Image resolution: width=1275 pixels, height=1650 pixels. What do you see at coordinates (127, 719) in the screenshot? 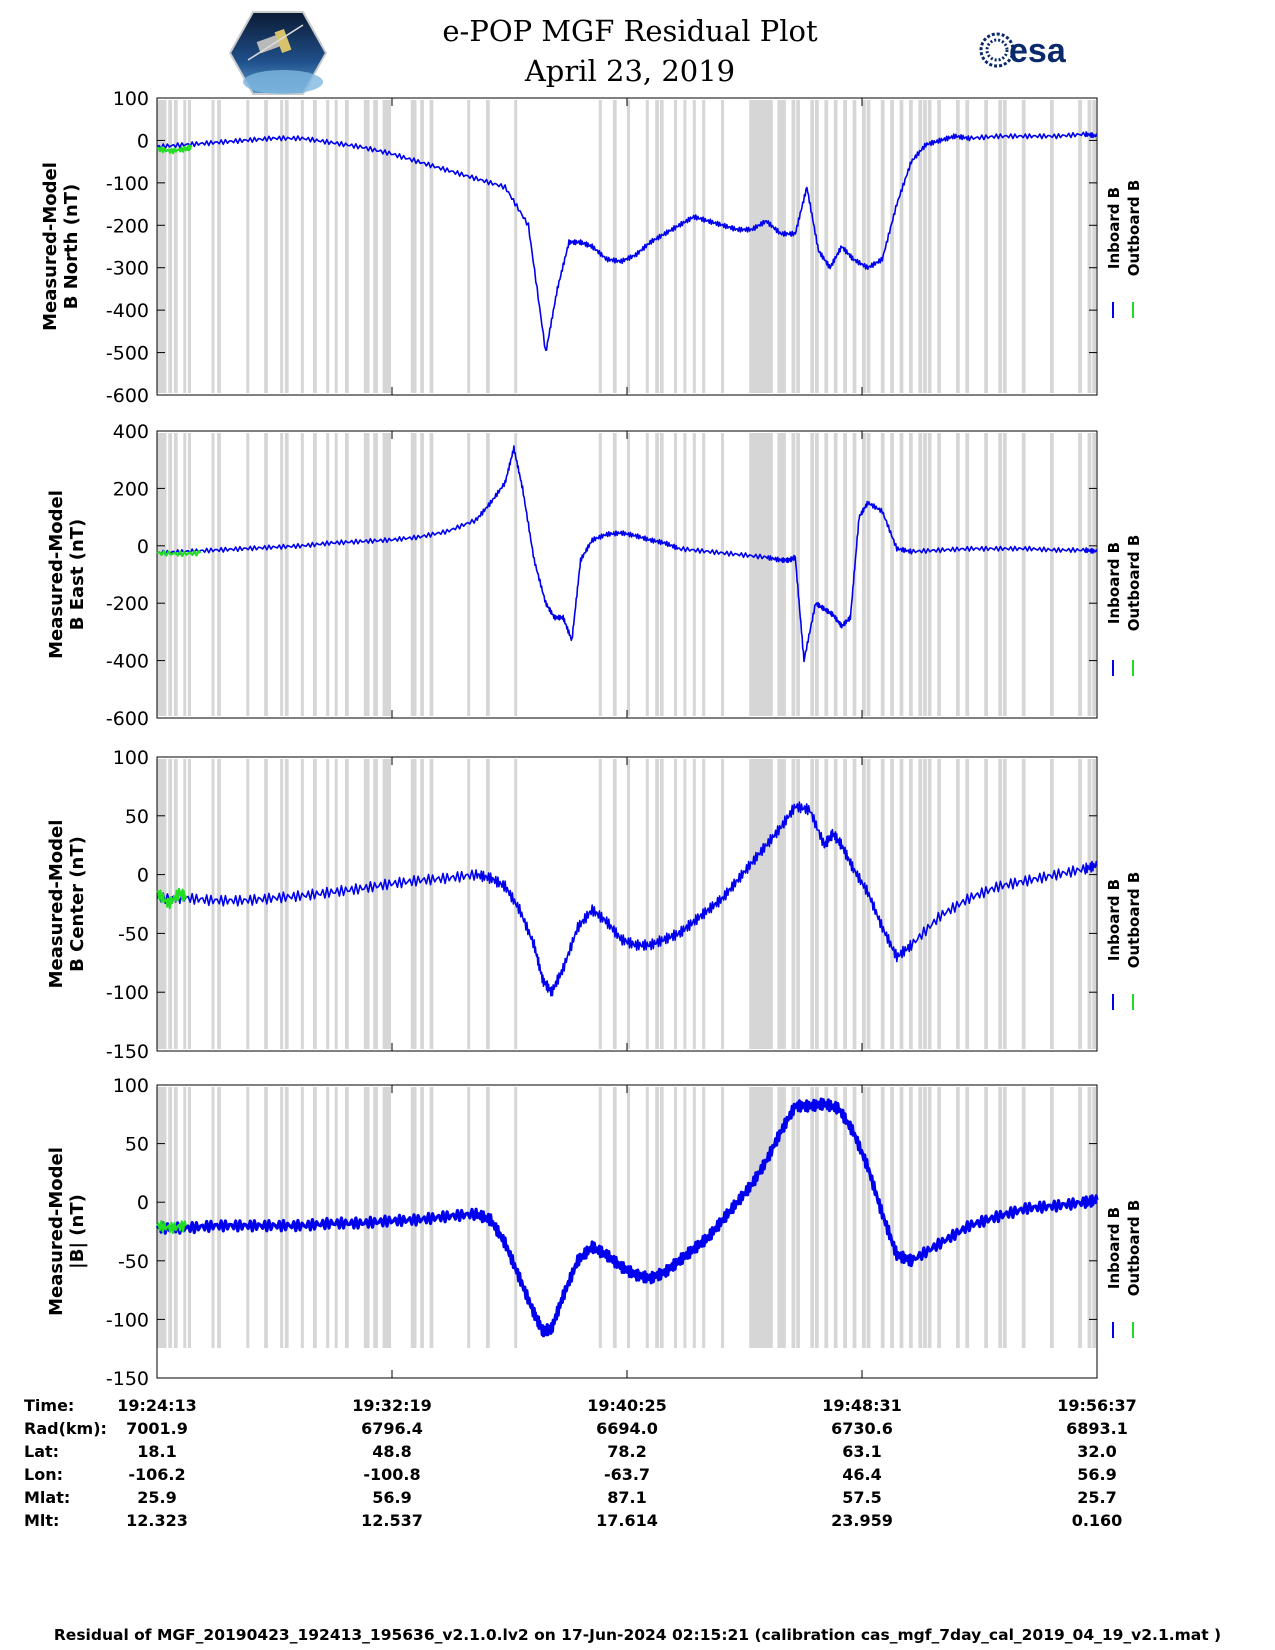
I see `y-tick-label: -600` at bounding box center [127, 719].